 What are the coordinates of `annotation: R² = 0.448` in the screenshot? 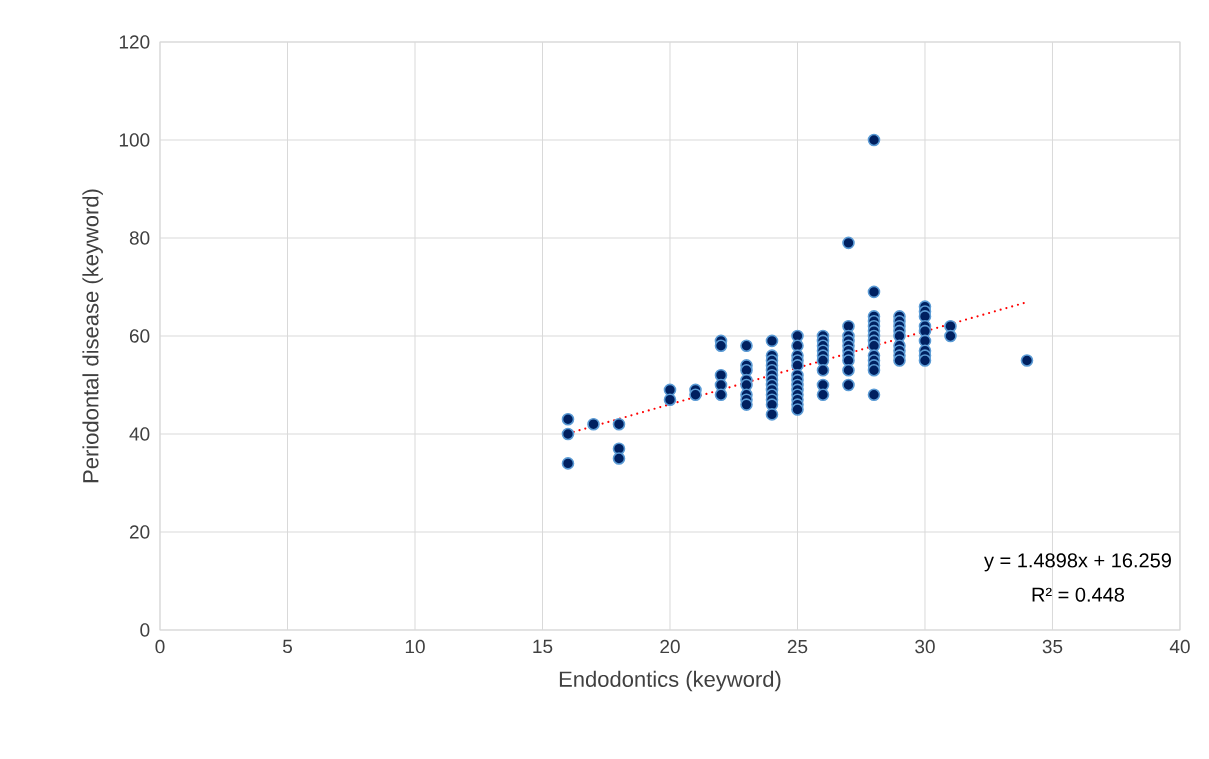 It's located at (1078, 594).